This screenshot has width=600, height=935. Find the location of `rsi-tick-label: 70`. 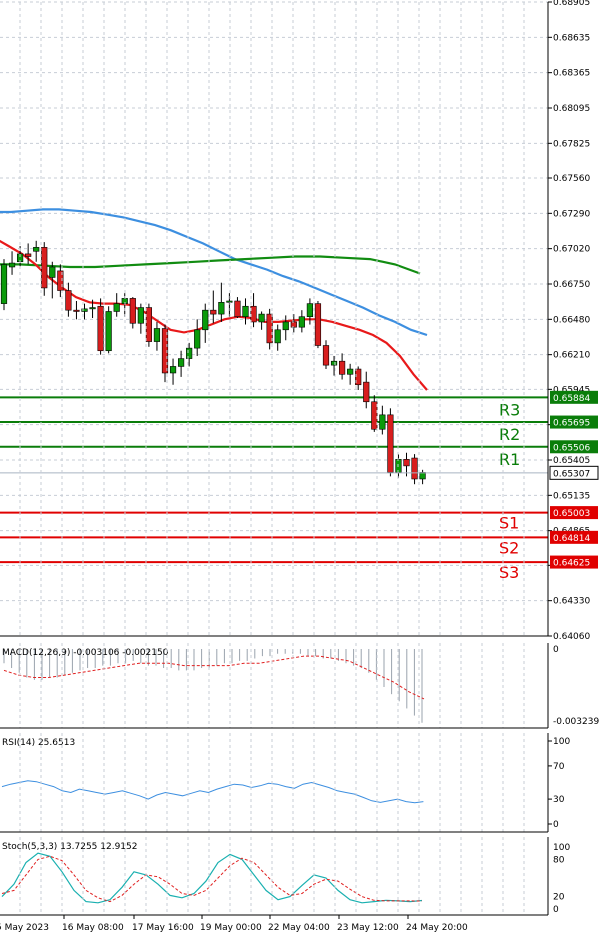

rsi-tick-label: 70 is located at coordinates (559, 767).